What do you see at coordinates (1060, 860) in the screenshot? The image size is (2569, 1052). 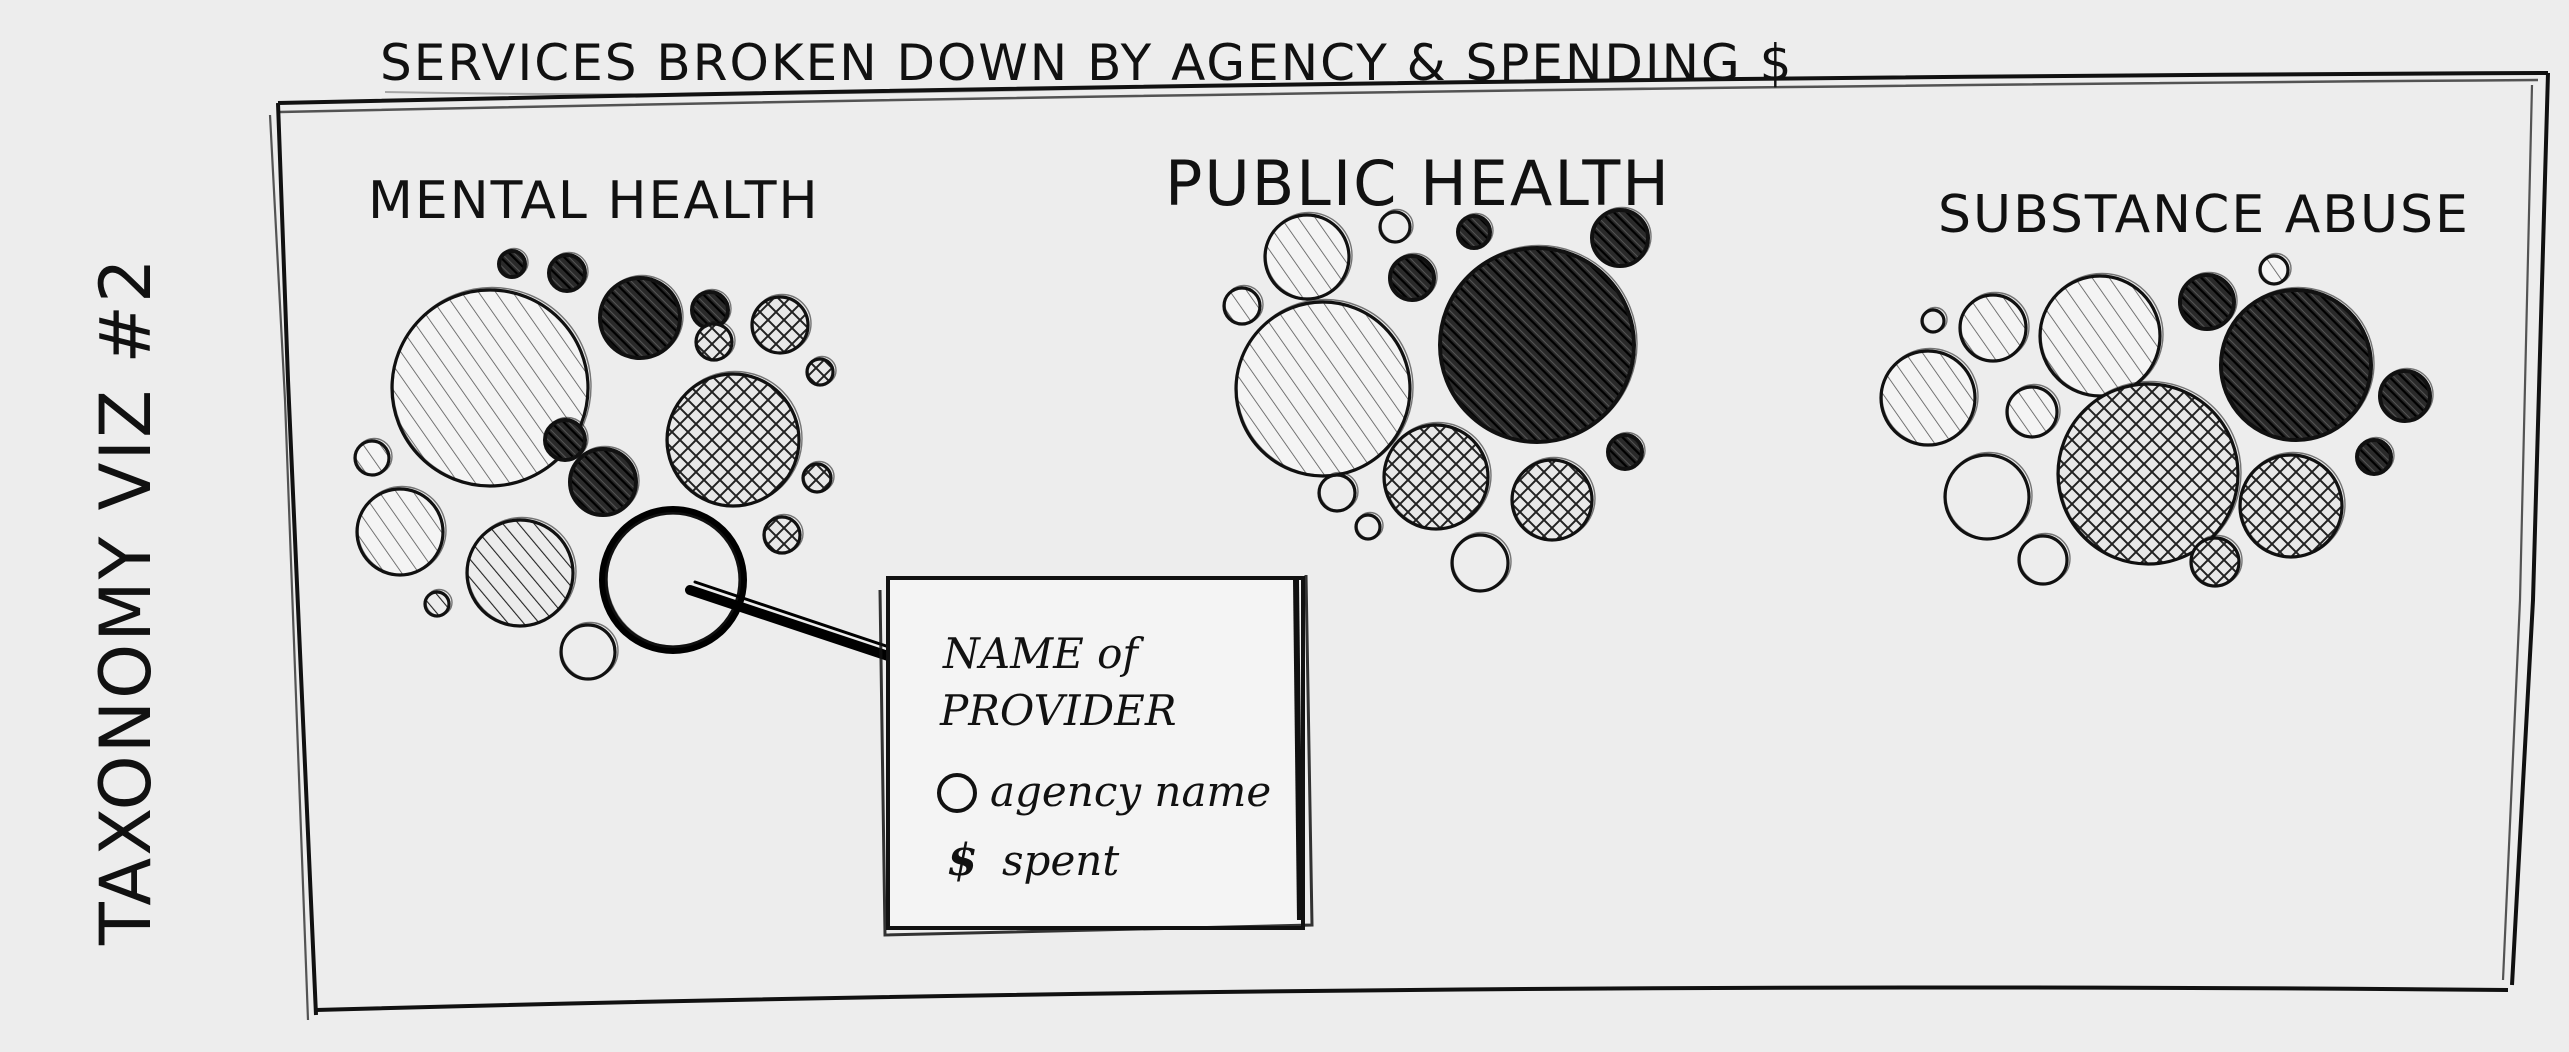 I see `tooltip-spent-row: spent` at bounding box center [1060, 860].